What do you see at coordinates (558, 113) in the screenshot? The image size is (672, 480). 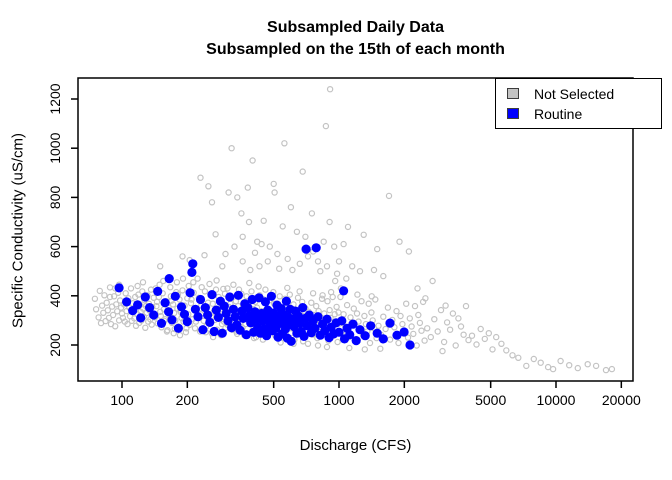 I see `legend-label-routine: Routine` at bounding box center [558, 113].